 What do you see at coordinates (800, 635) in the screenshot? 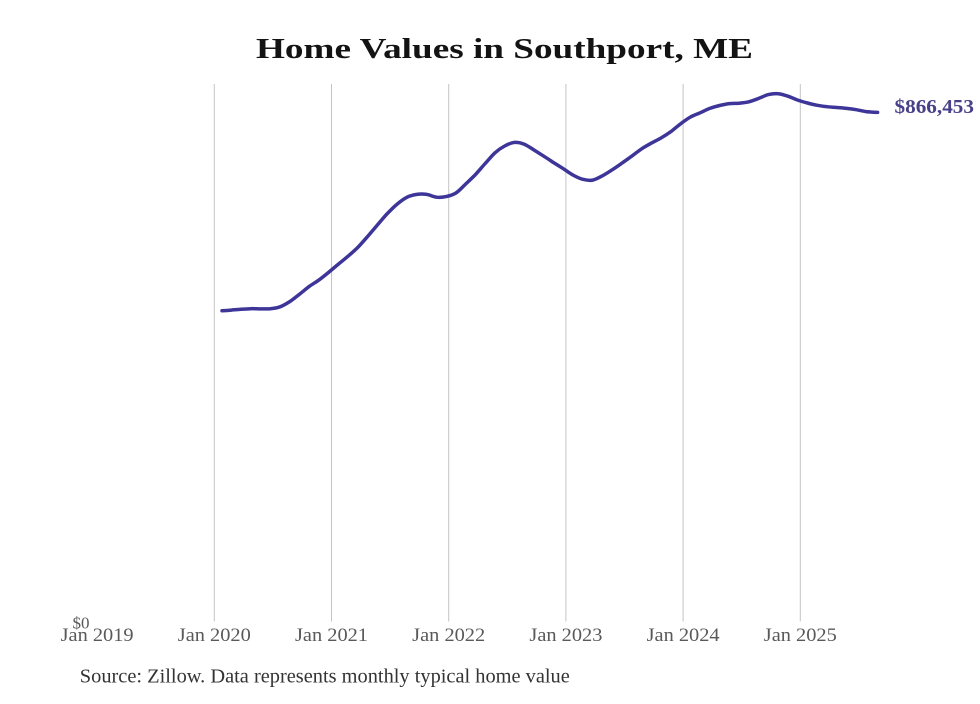
I see `svg-text: Jan 2025` at bounding box center [800, 635].